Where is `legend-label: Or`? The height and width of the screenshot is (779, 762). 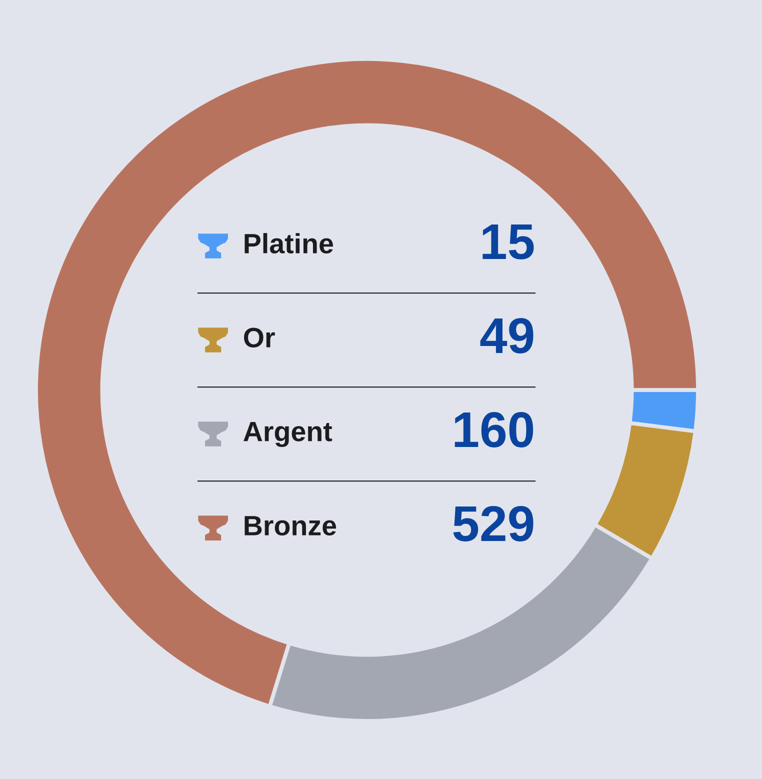
legend-label: Or is located at coordinates (259, 338).